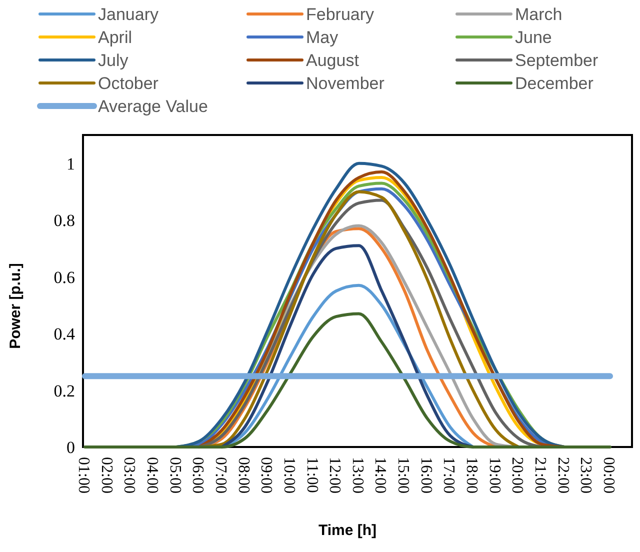 The height and width of the screenshot is (552, 640). I want to click on y-tick-label: 1, so click(70, 164).